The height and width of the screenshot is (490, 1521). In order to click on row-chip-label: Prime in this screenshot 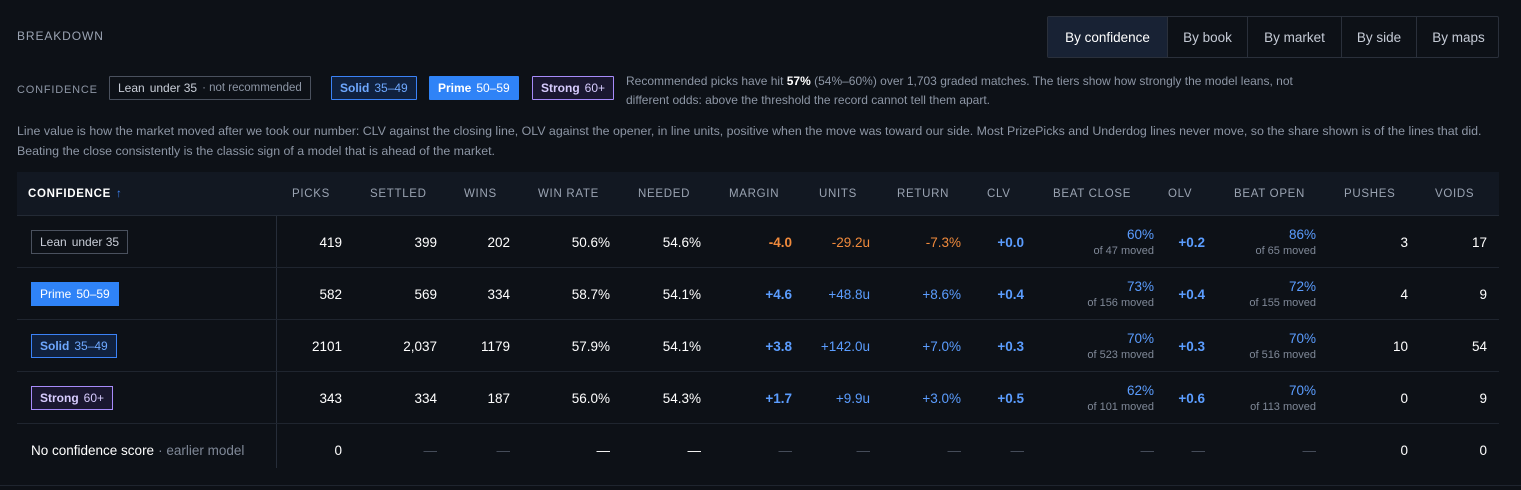, I will do `click(56, 294)`.